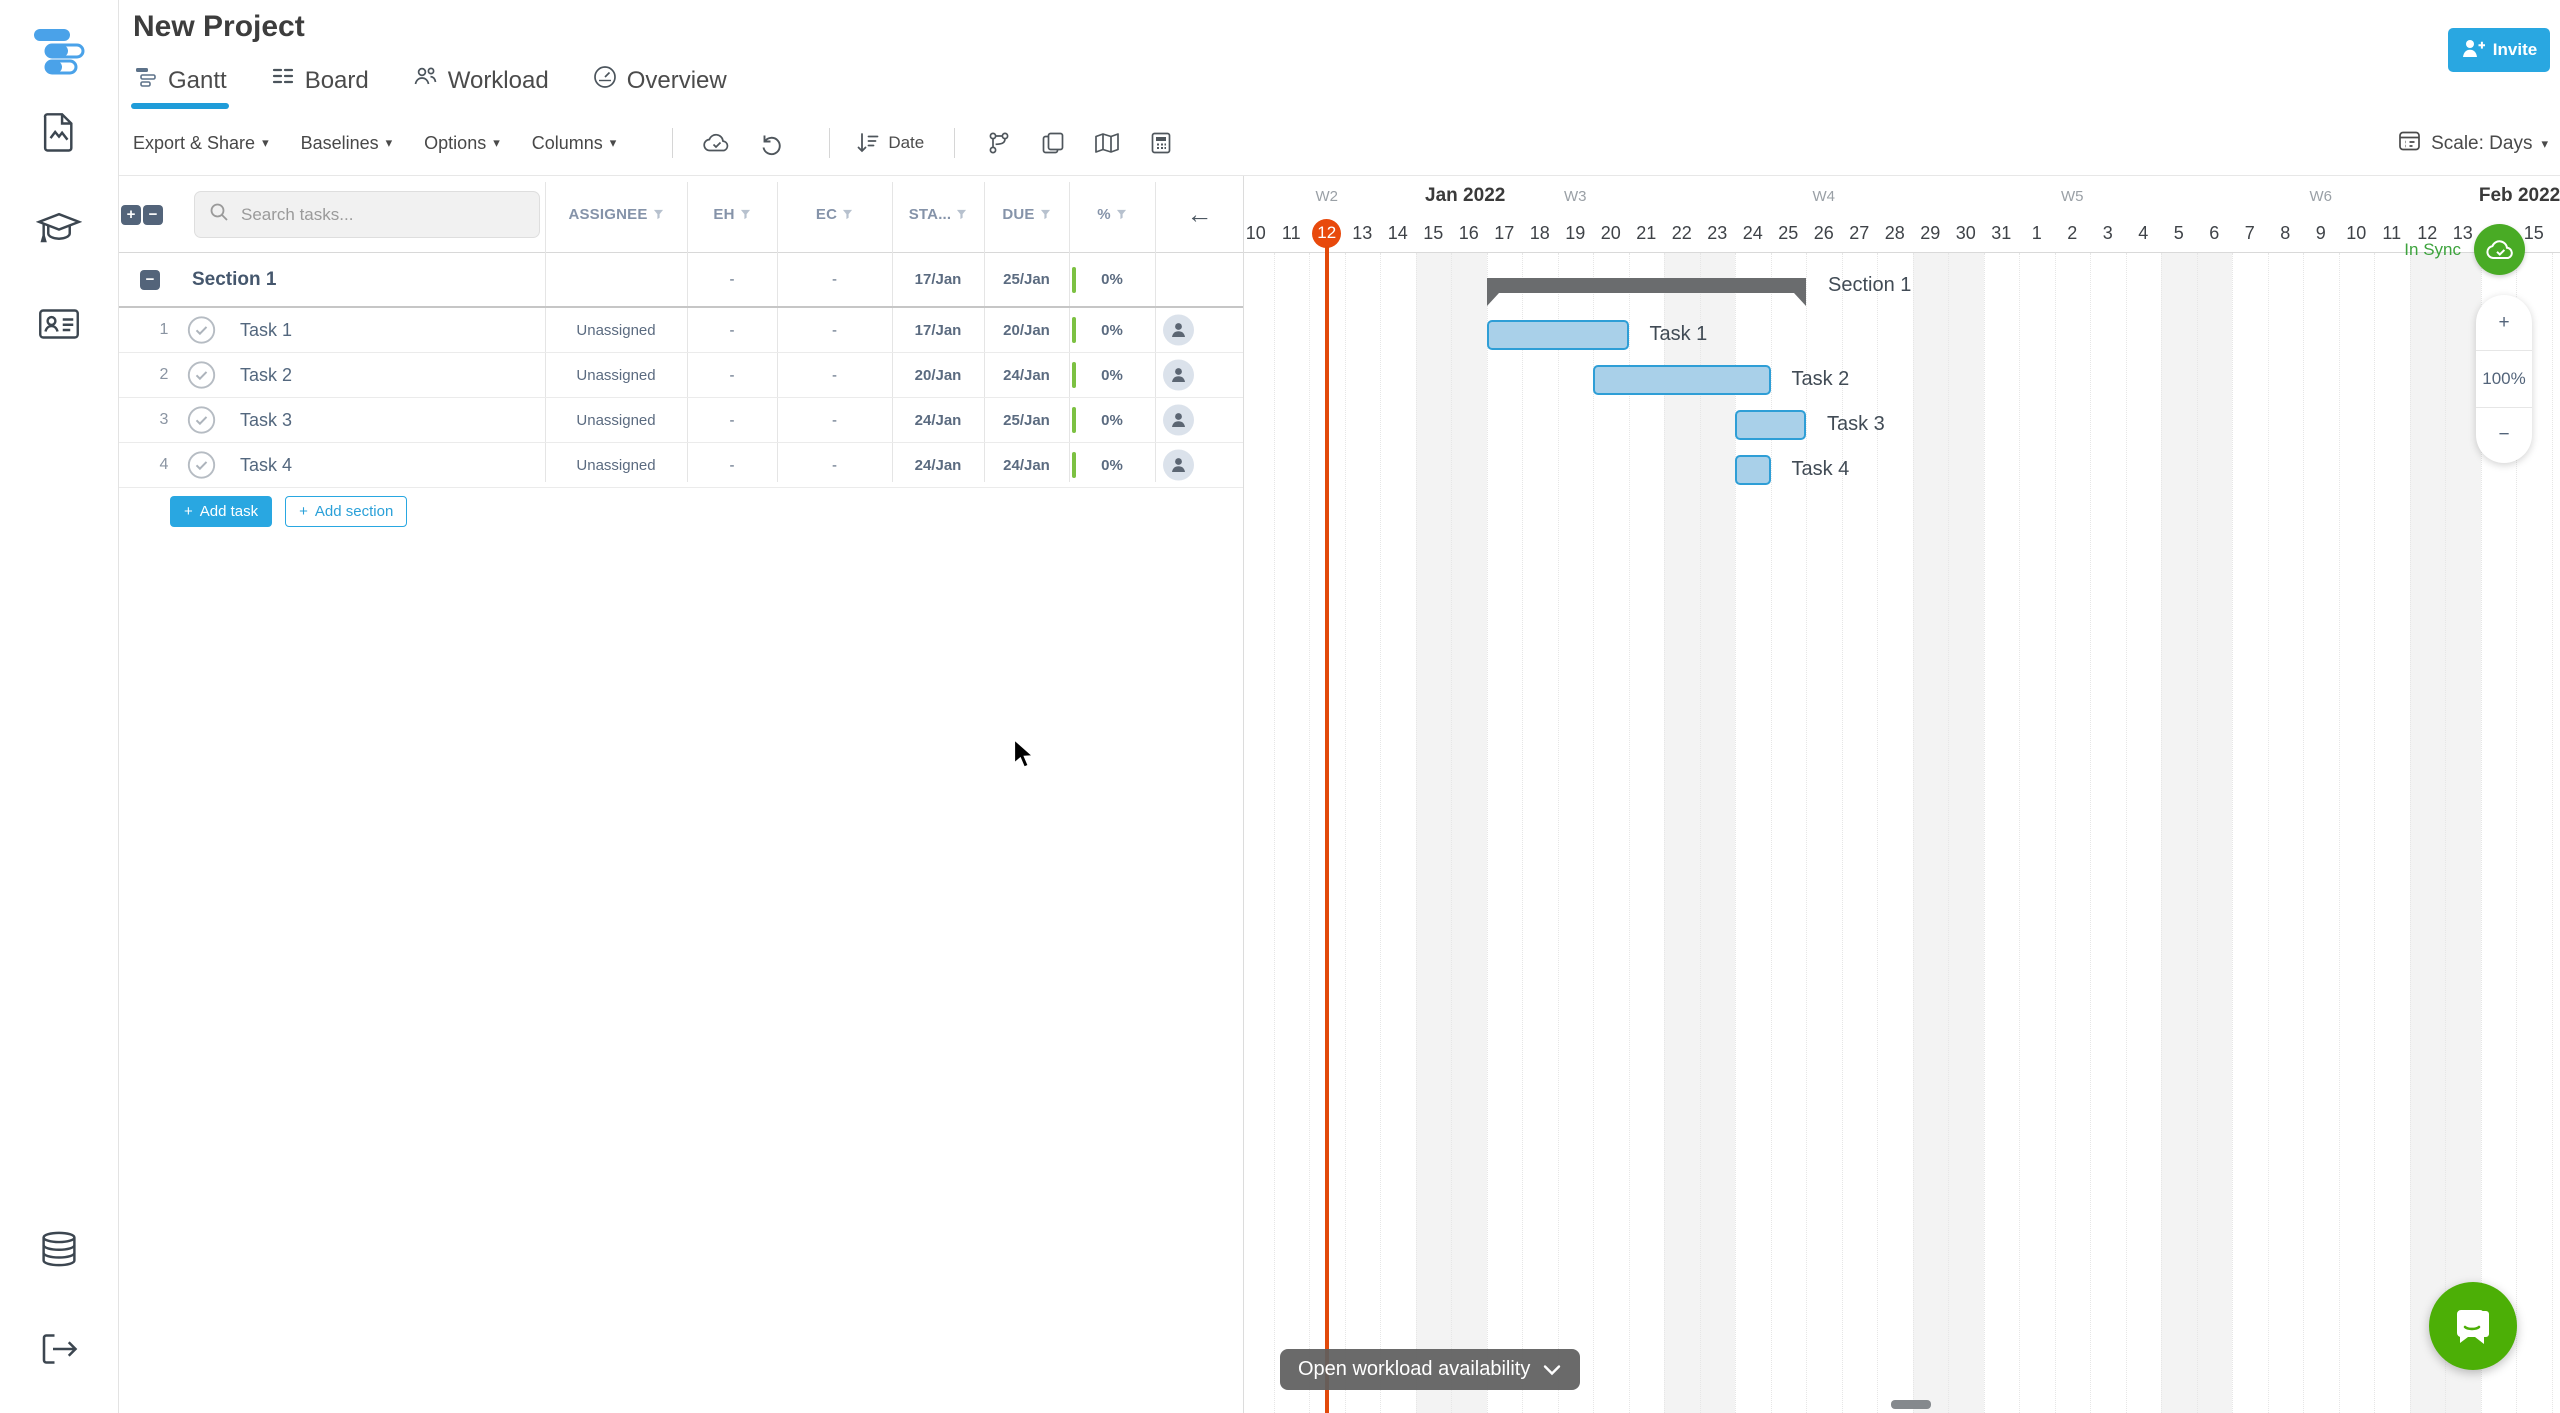 This screenshot has width=2560, height=1413. I want to click on education-icon, so click(59, 230).